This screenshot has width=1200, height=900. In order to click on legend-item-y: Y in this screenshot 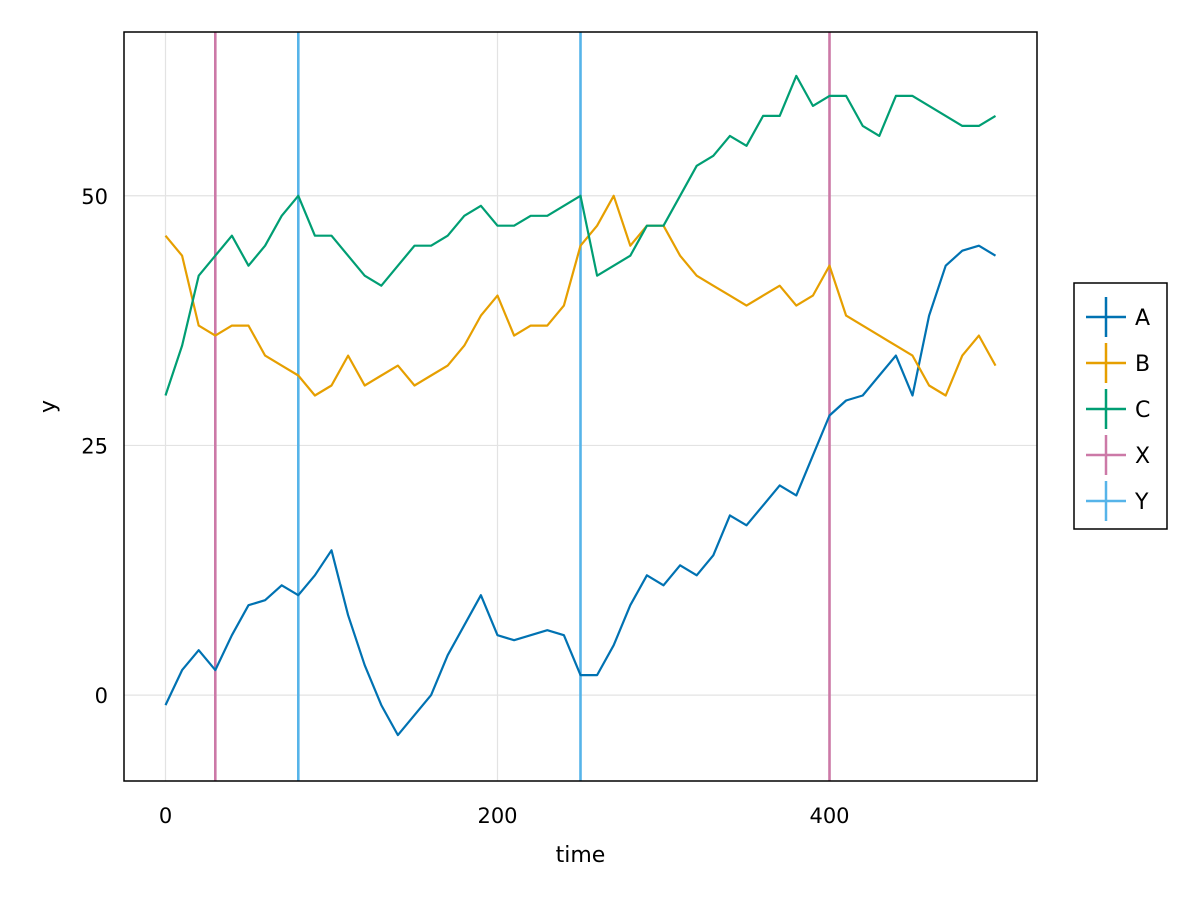, I will do `click(1117, 501)`.